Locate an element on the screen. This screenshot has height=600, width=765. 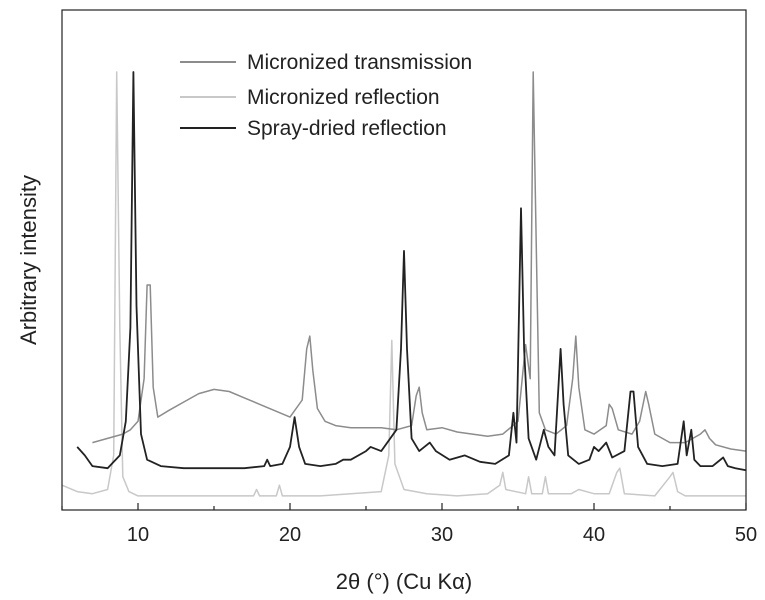
x-tick-label: 40 is located at coordinates (594, 535).